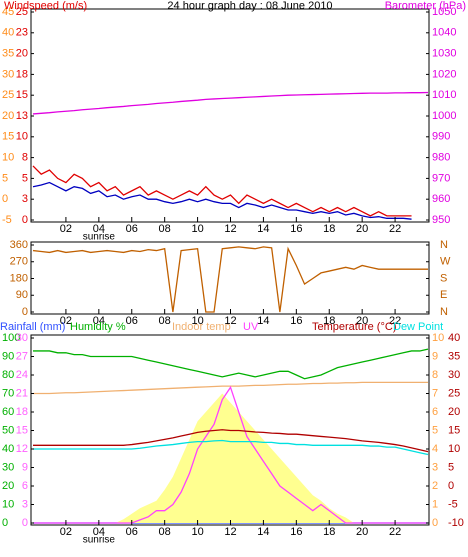 The height and width of the screenshot is (557, 468). I want to click on y-tick-label: 13, so click(22, 116).